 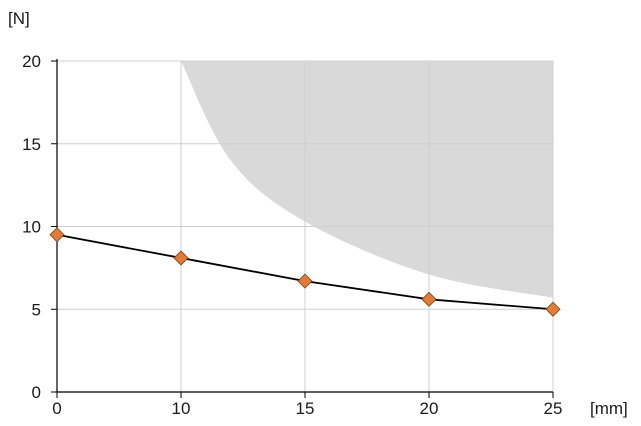 What do you see at coordinates (553, 408) in the screenshot?
I see `x-tick-label: 25` at bounding box center [553, 408].